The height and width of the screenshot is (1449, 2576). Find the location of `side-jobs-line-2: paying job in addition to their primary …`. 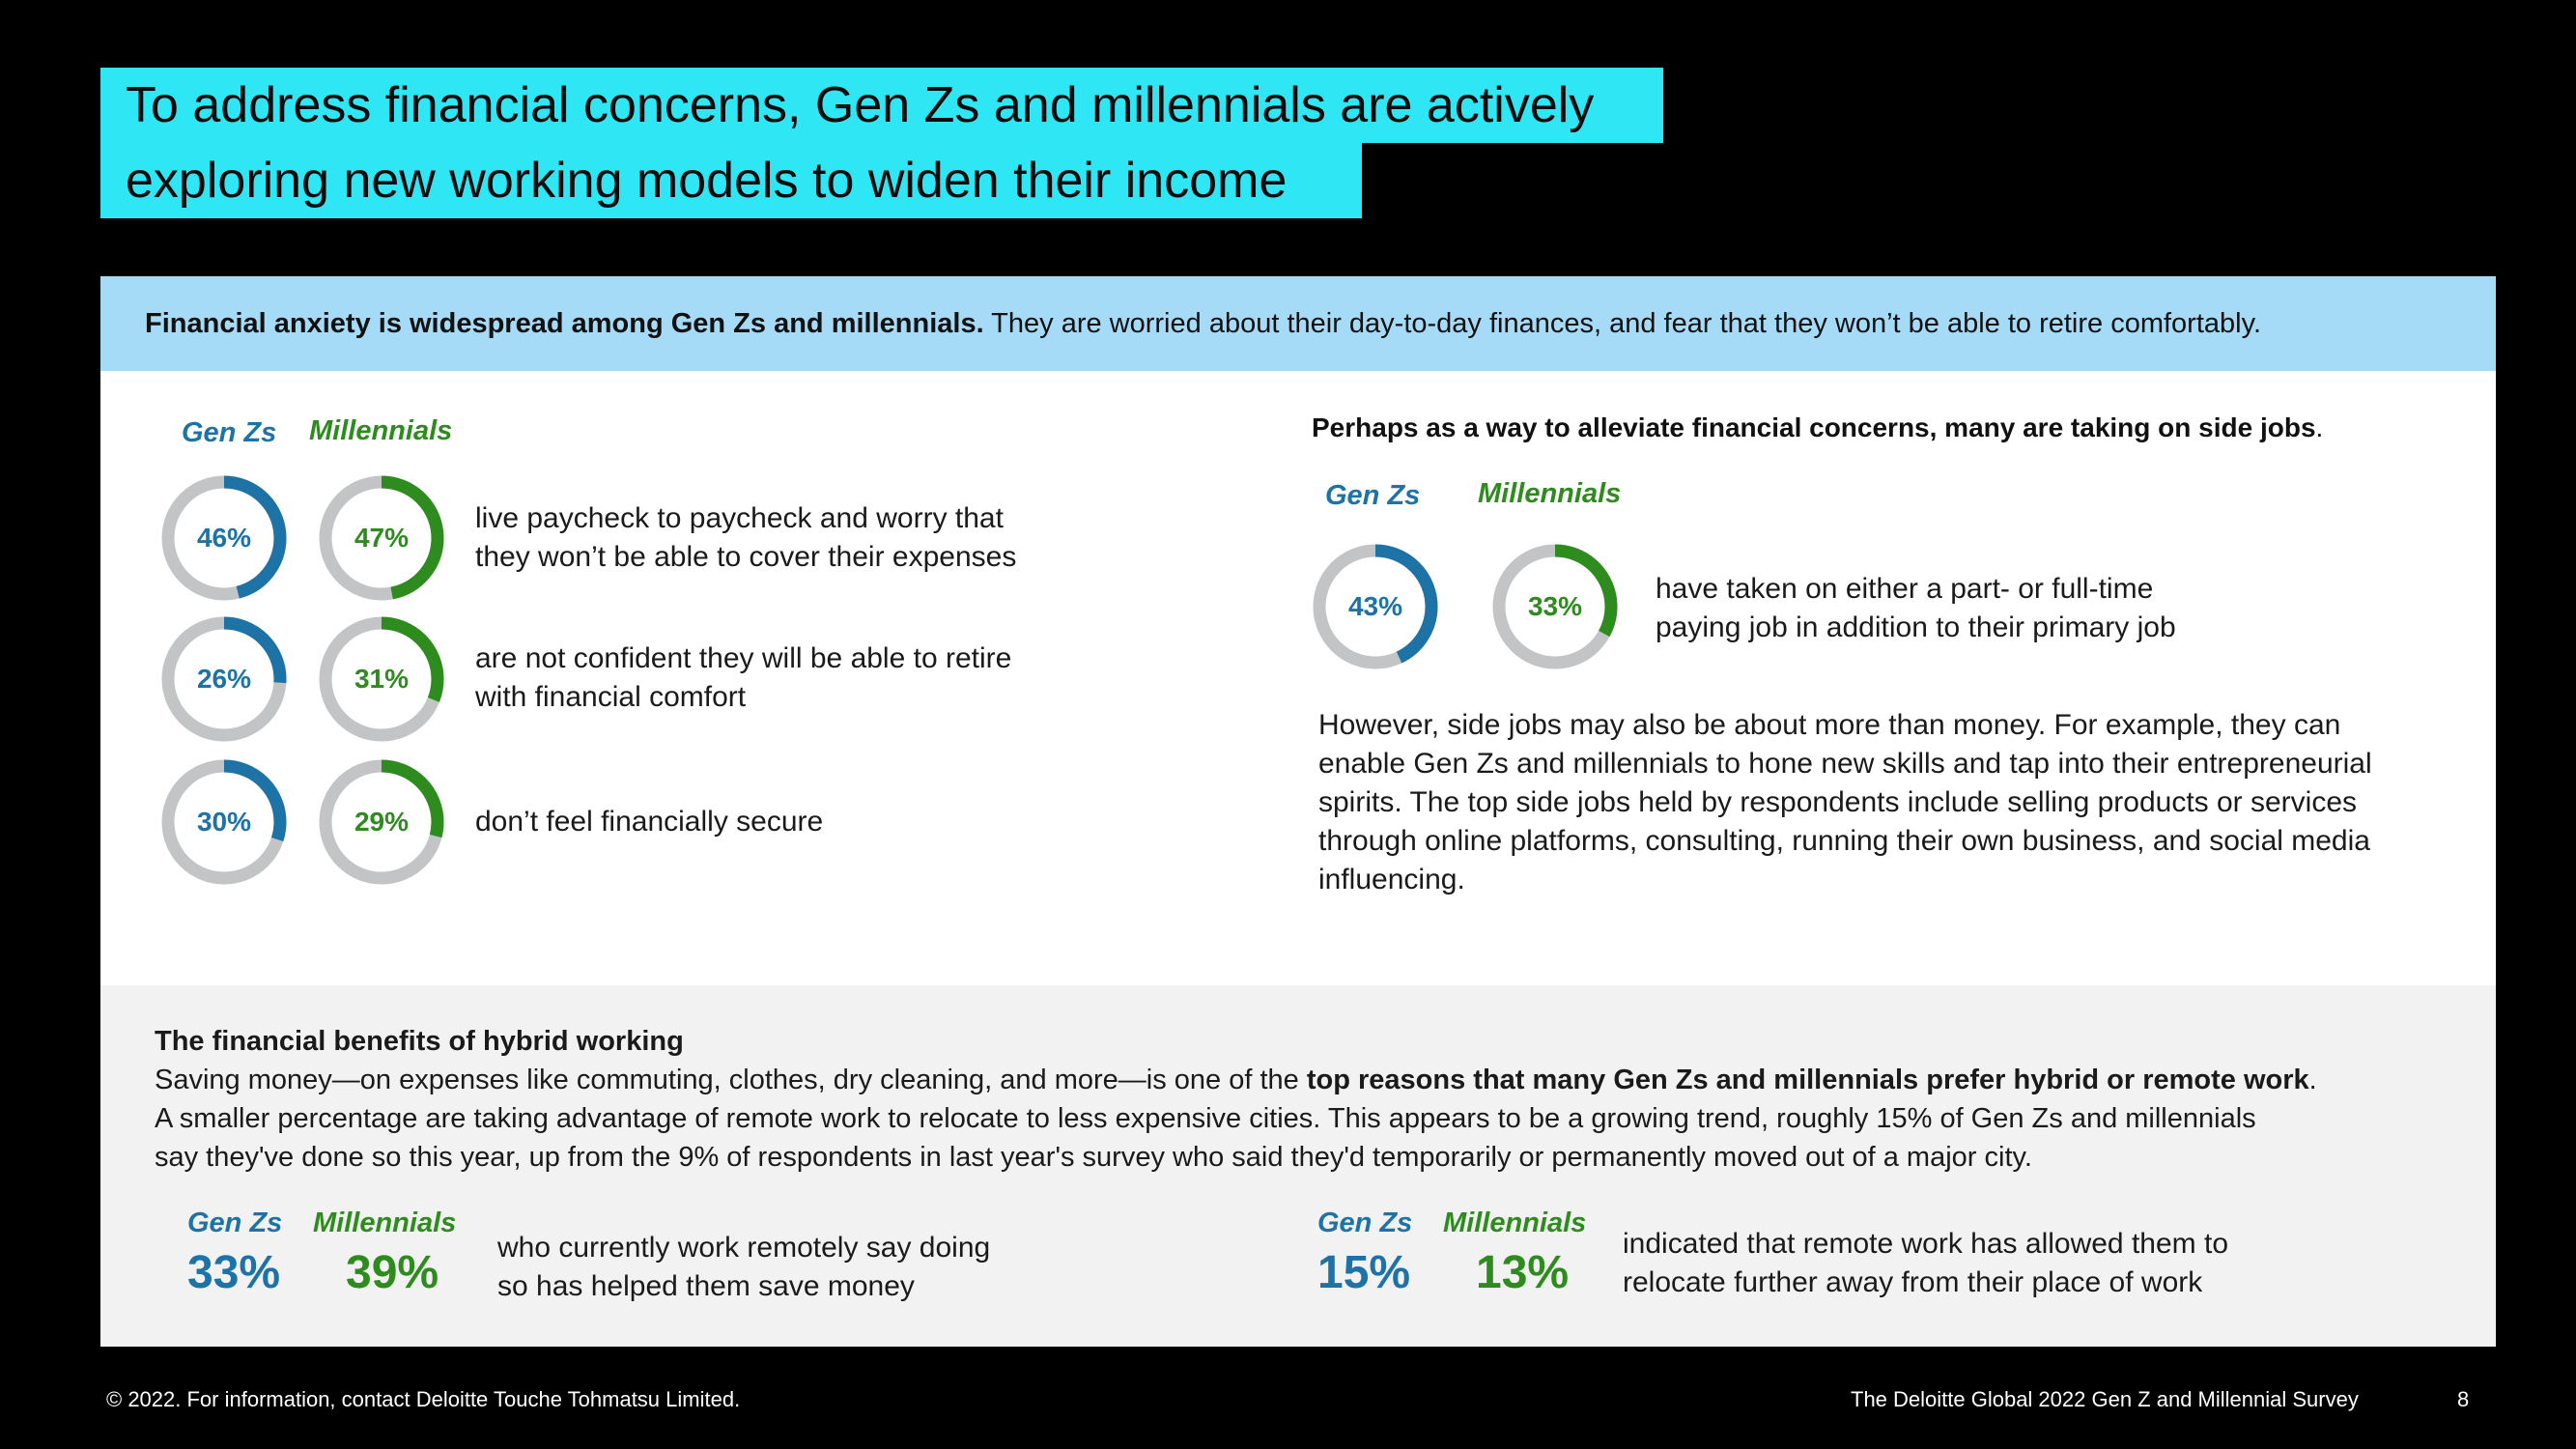

side-jobs-line-2: paying job in addition to their primary … is located at coordinates (1916, 627).